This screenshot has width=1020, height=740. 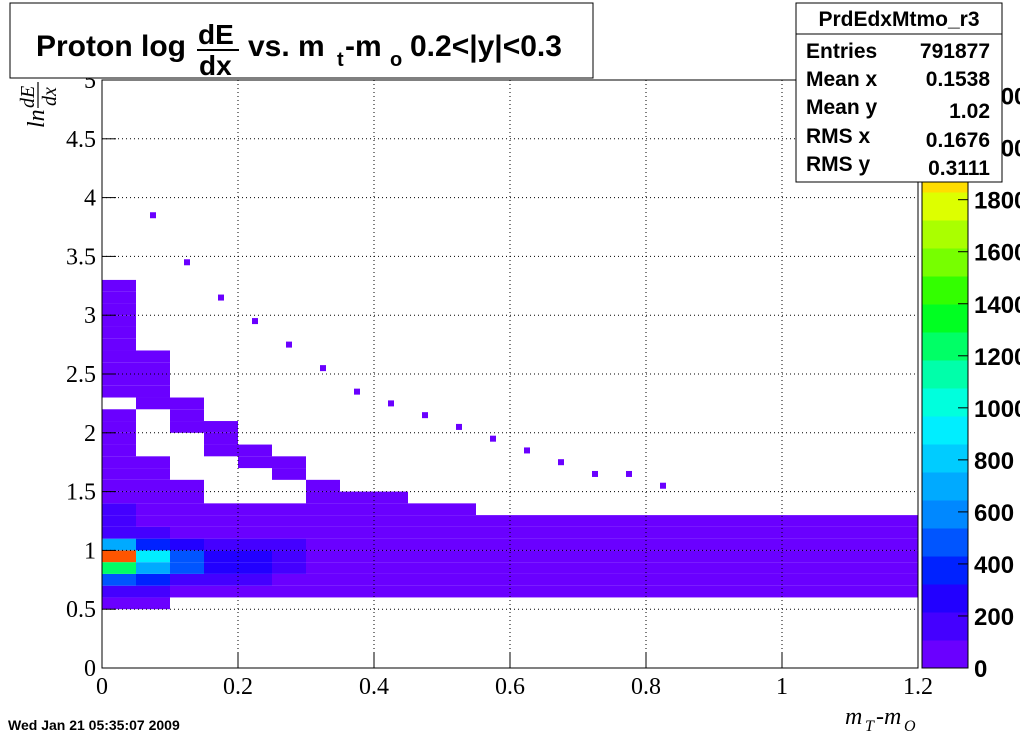 I want to click on stats-label: RMS x, so click(x=838, y=136).